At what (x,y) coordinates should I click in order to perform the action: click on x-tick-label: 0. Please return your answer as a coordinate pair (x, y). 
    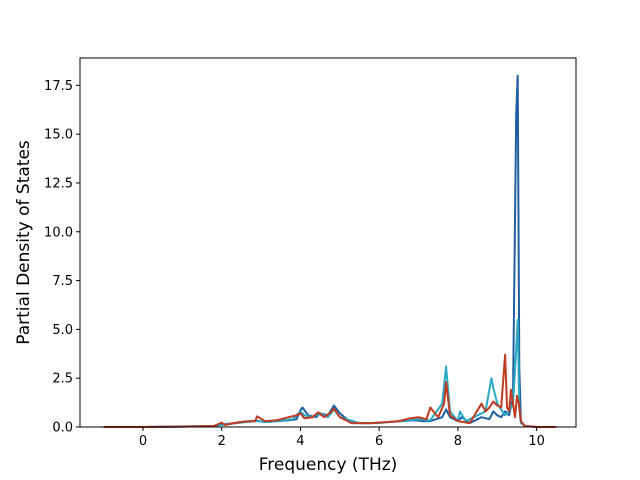
    Looking at the image, I should click on (143, 441).